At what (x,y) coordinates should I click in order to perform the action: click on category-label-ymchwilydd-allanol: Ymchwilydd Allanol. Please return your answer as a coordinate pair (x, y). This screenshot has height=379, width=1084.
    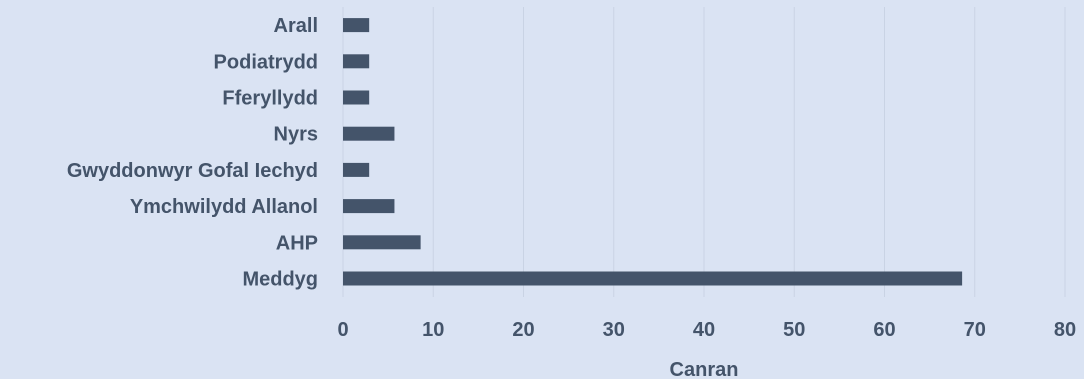
    Looking at the image, I should click on (224, 207).